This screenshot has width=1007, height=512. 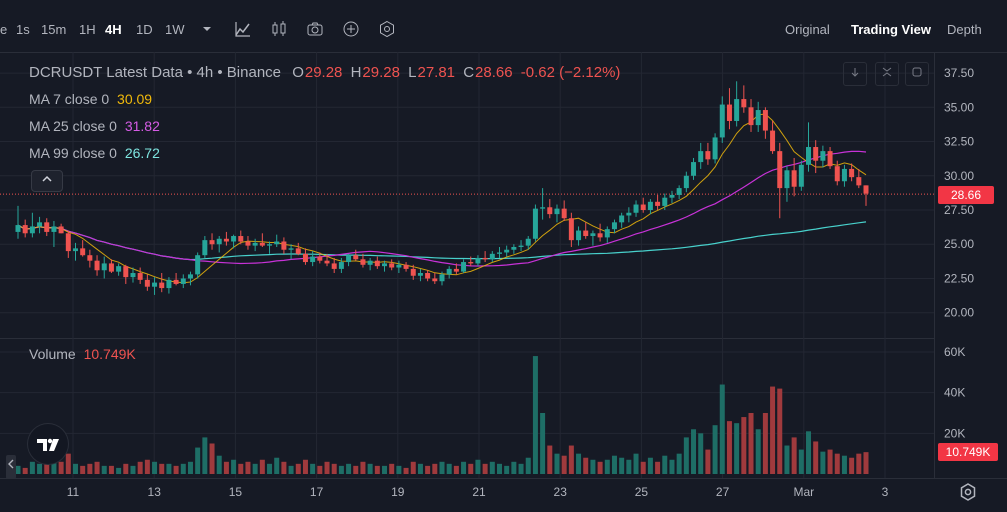 I want to click on chevron-down-icon, so click(x=207, y=29).